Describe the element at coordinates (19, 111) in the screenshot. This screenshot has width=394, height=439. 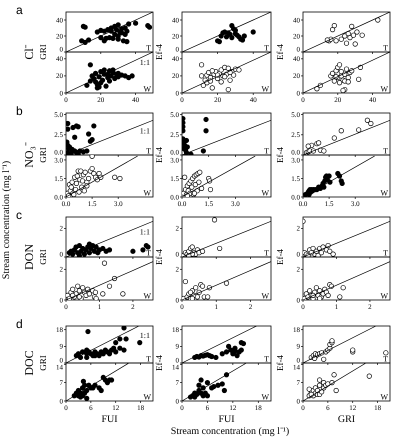
I see `chart-title: b` at that location.